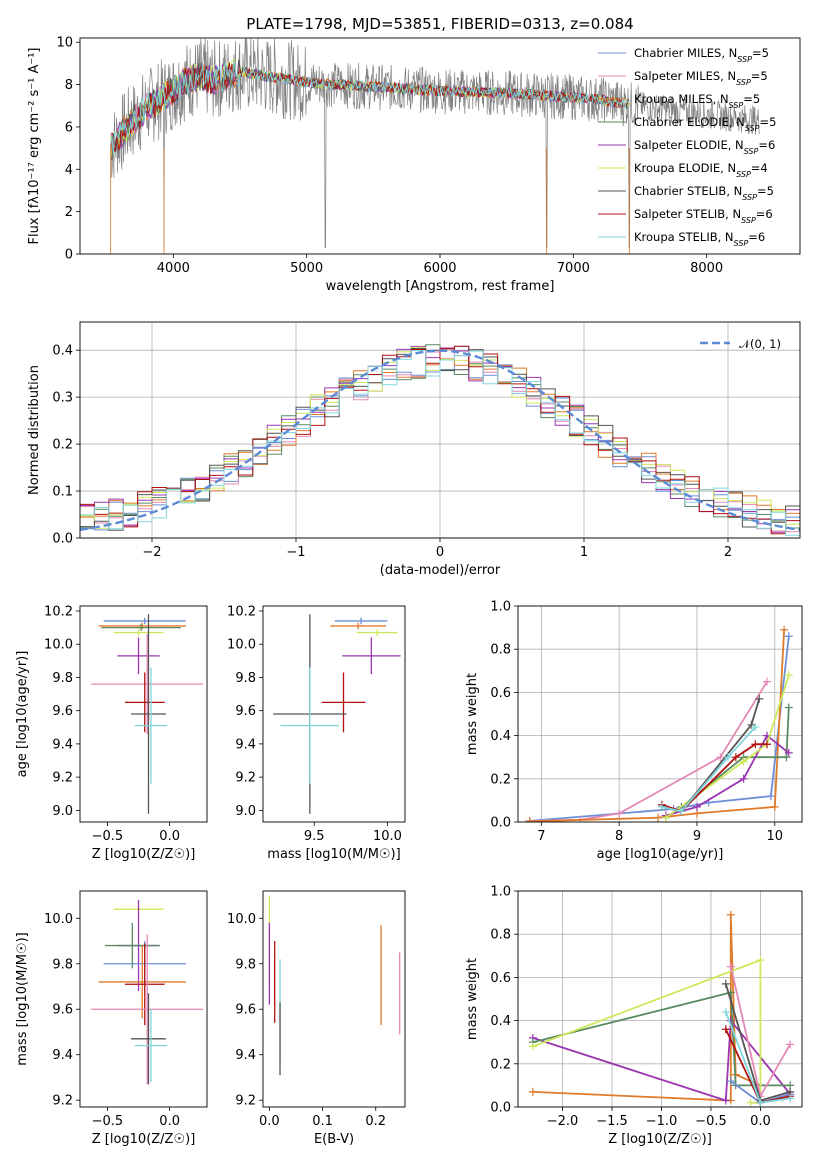  I want to click on y-tick-label: 4, so click(69, 170).